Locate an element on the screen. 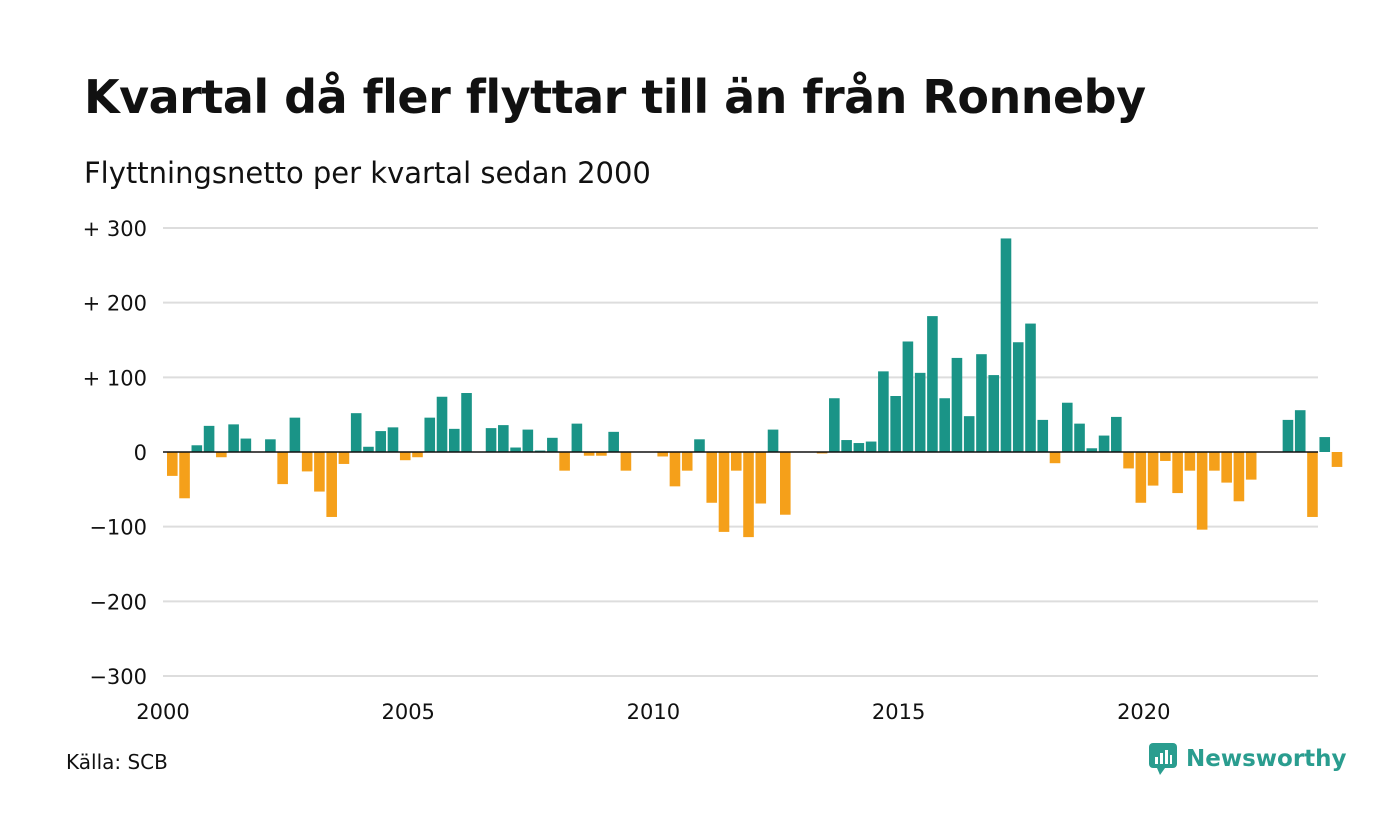 The height and width of the screenshot is (840, 1400). y-tick-label: + 100 is located at coordinates (115, 378).